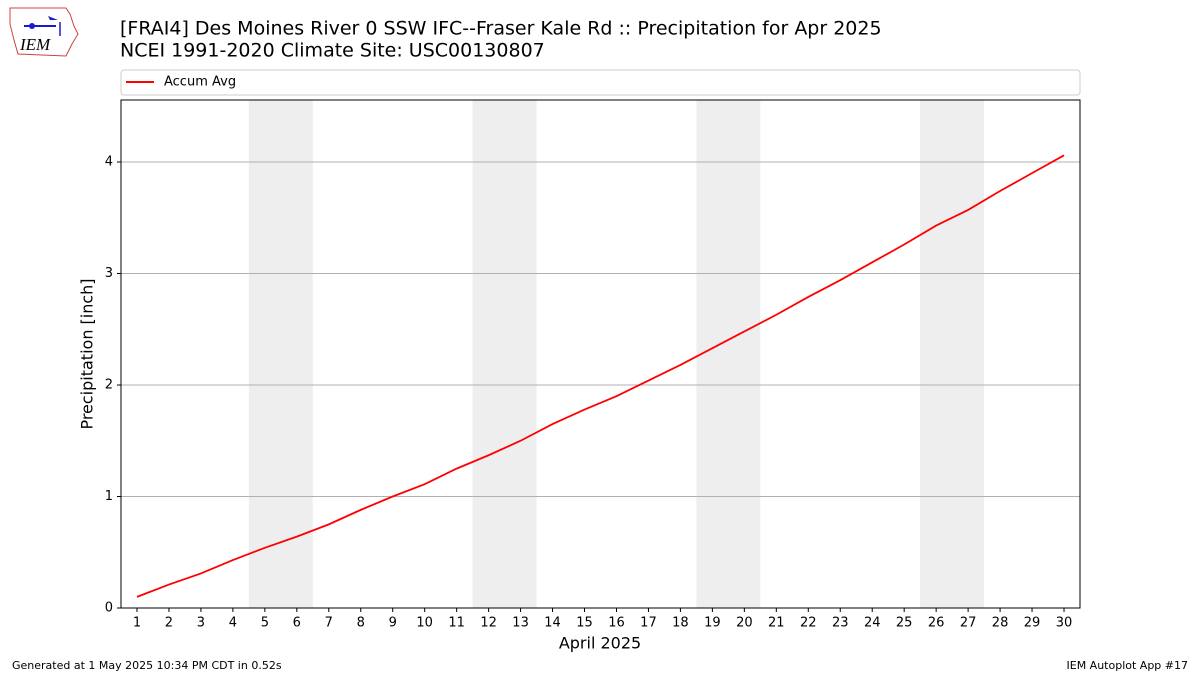 Image resolution: width=1200 pixels, height=675 pixels. I want to click on x-tick-label: 16, so click(616, 623).